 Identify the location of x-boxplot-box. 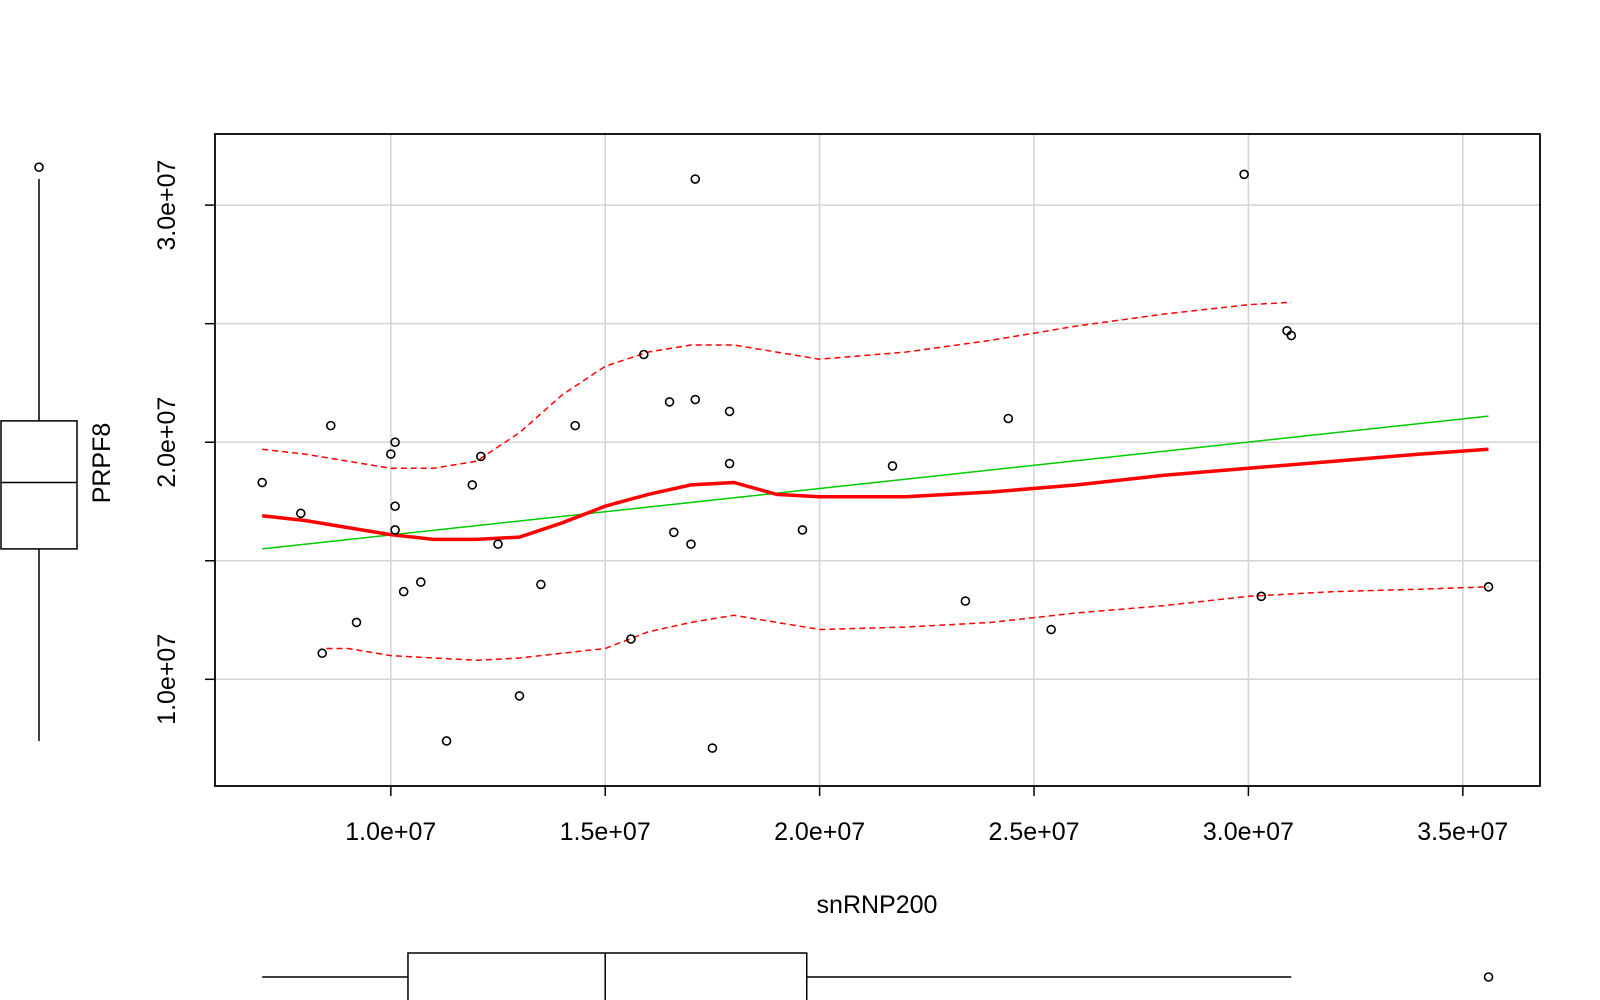
(607, 976).